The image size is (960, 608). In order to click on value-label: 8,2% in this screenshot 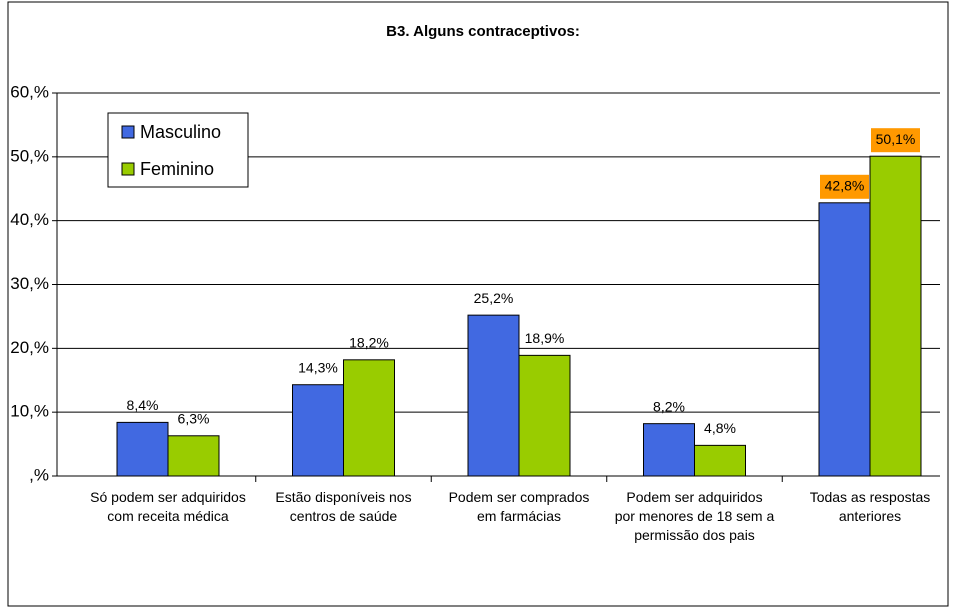, I will do `click(669, 406)`.